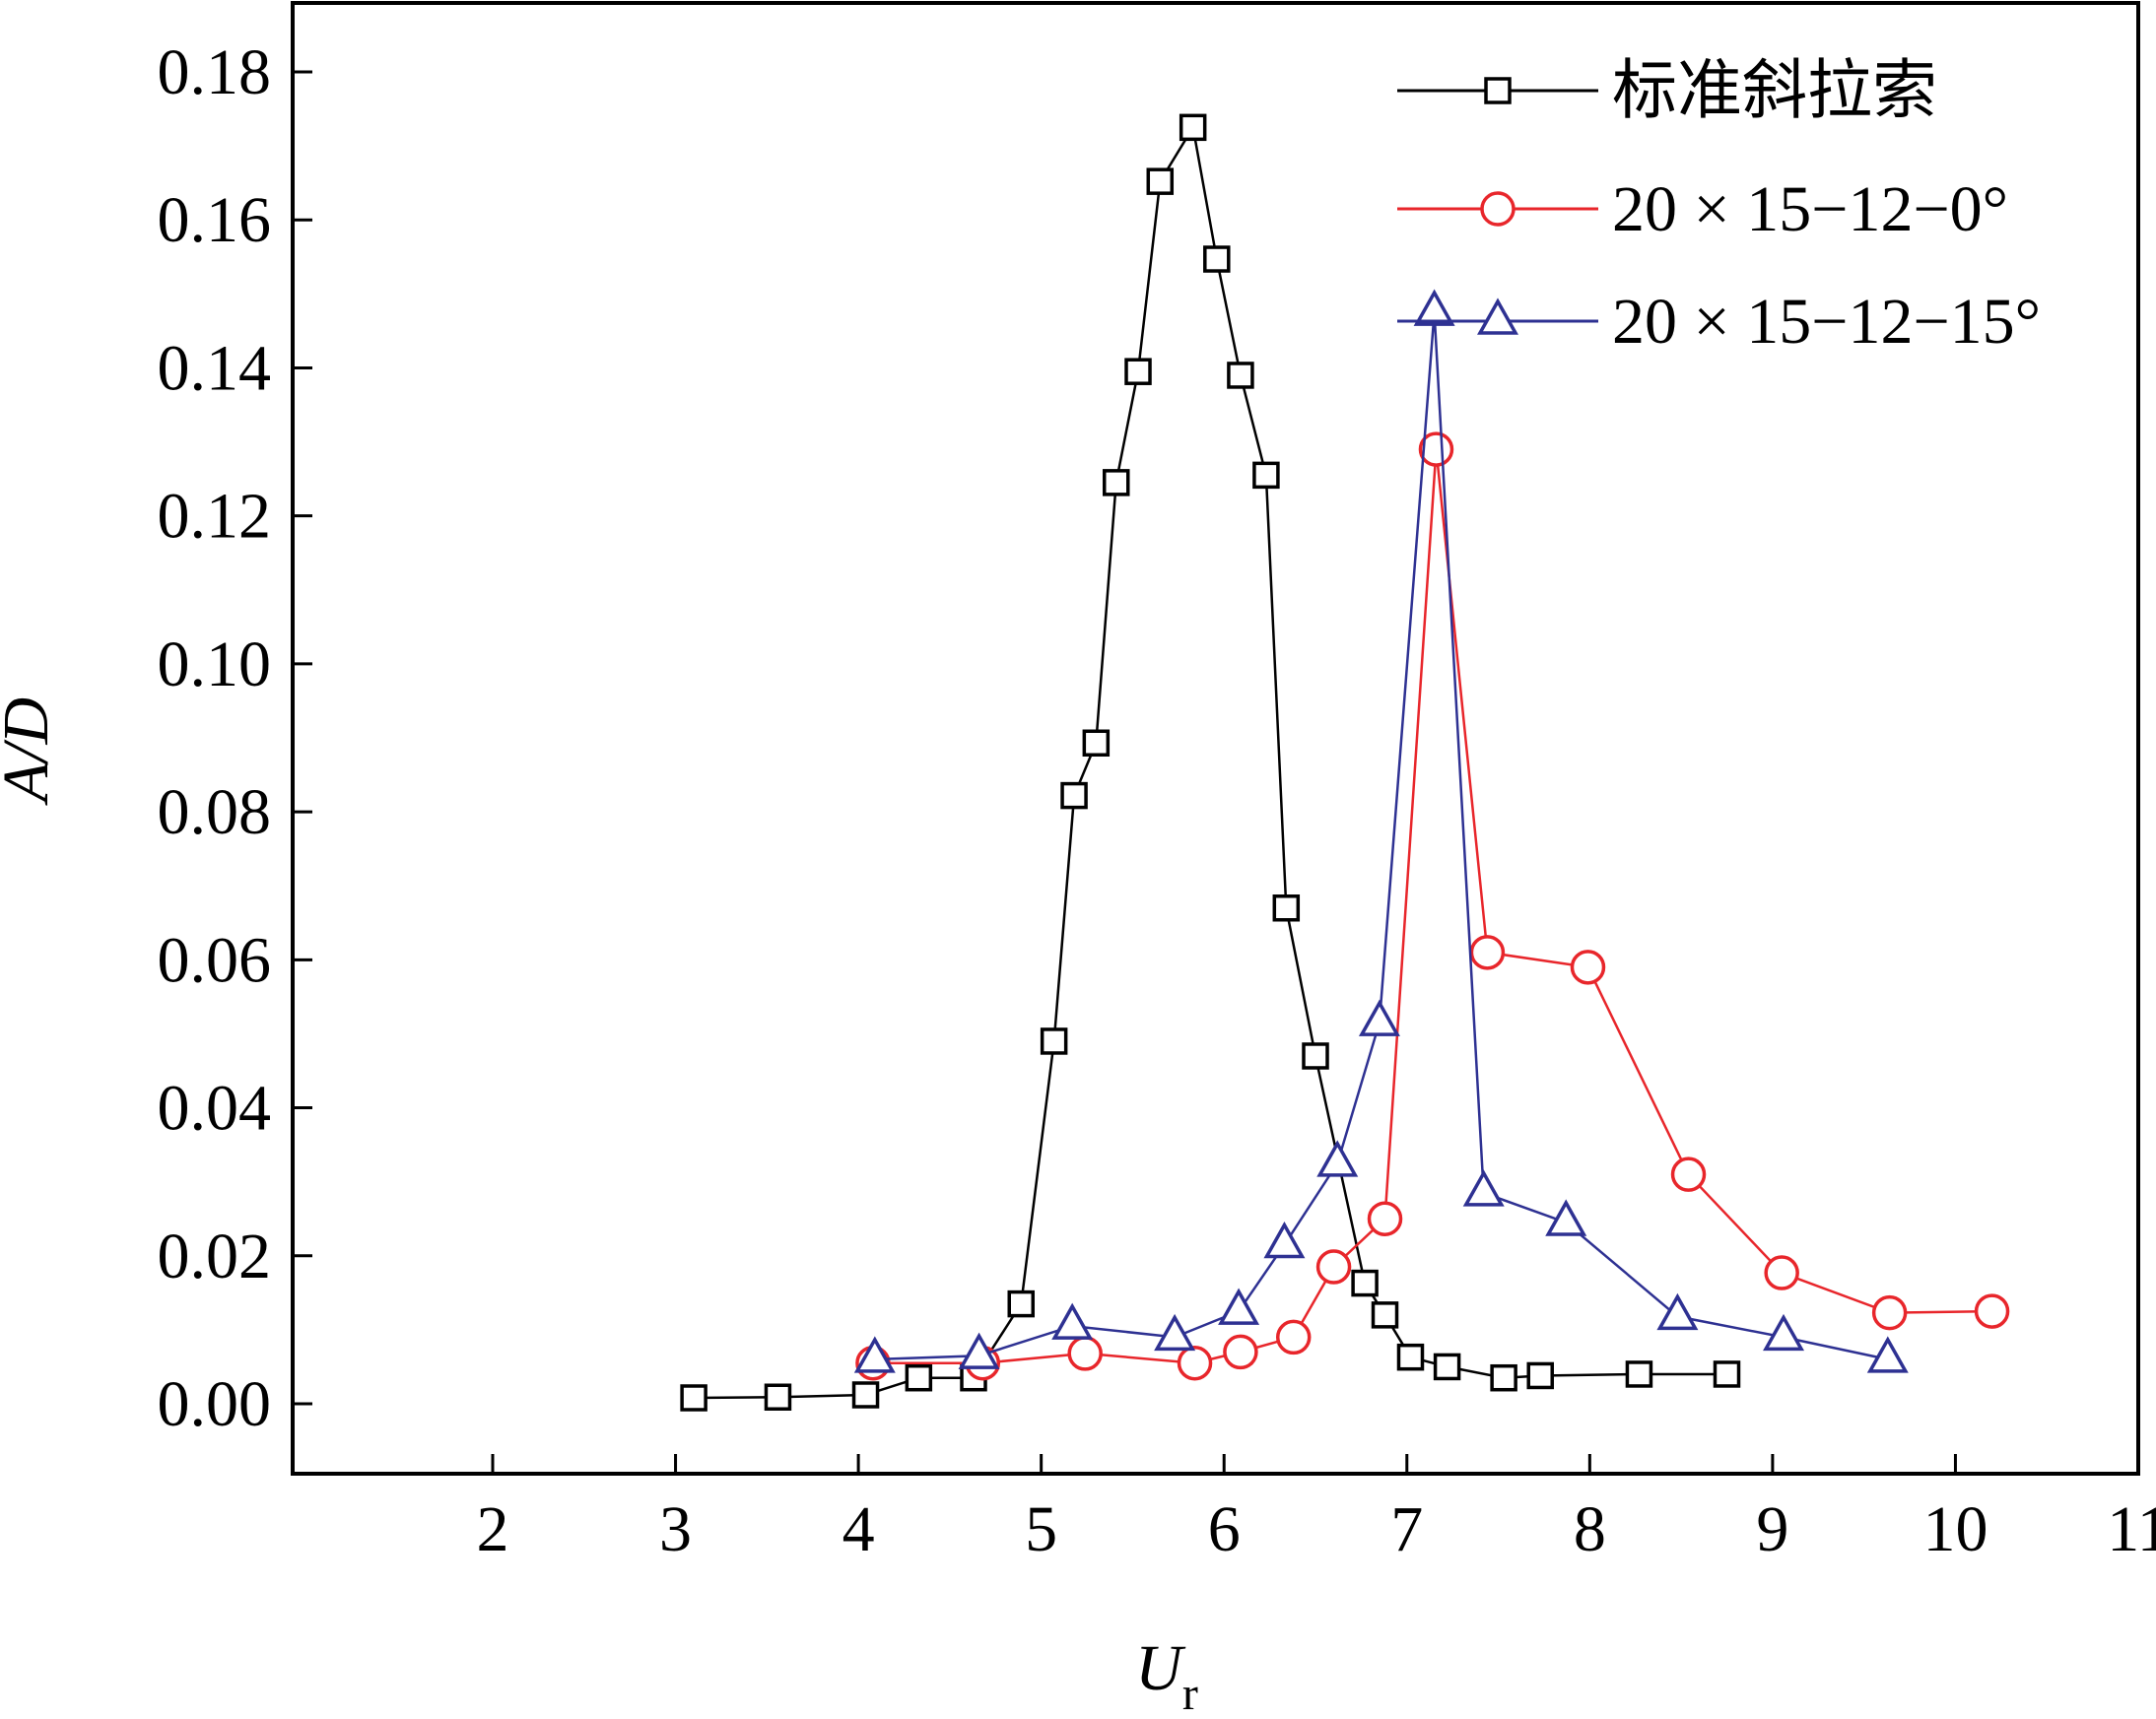  What do you see at coordinates (2131, 1529) in the screenshot?
I see `x-tick-label: 11` at bounding box center [2131, 1529].